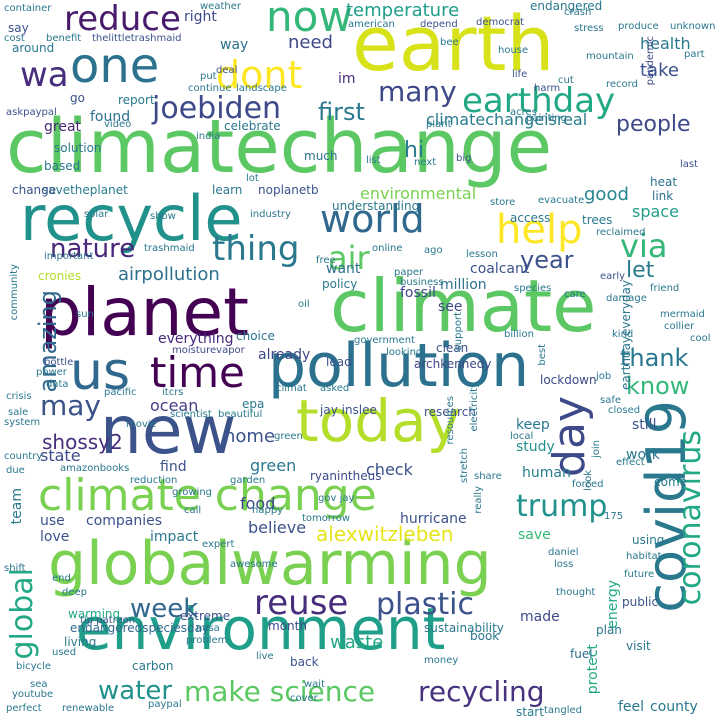 Image resolution: width=720 pixels, height=720 pixels. I want to click on word: made, so click(540, 617).